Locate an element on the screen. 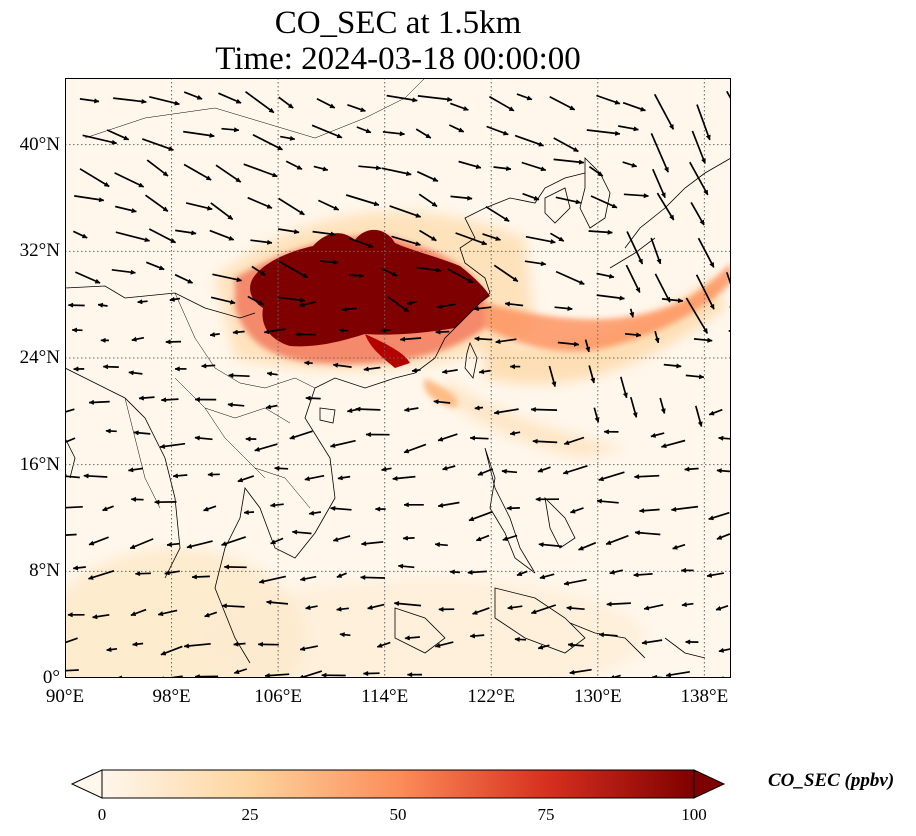 Image resolution: width=916 pixels, height=836 pixels. plume-core is located at coordinates (370, 298).